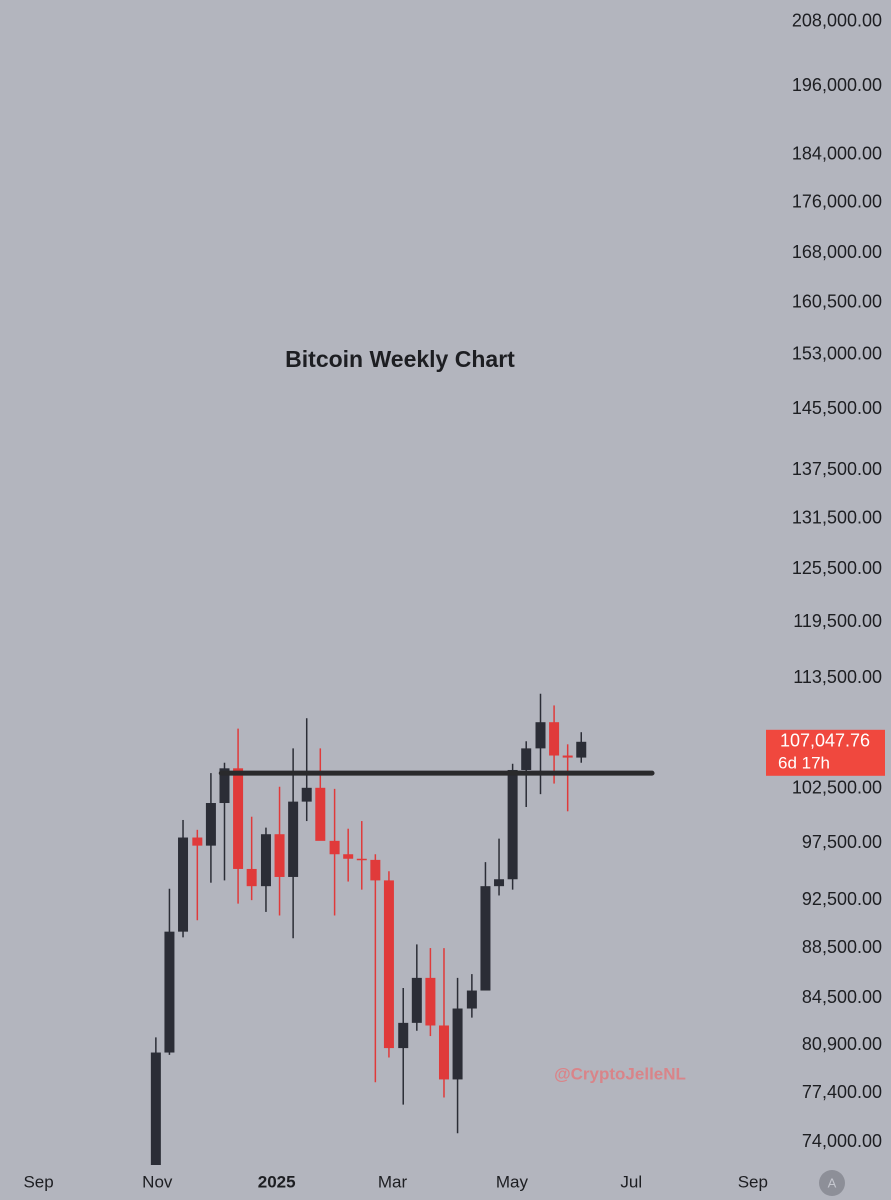 This screenshot has height=1200, width=891. Describe the element at coordinates (620, 1073) in the screenshot. I see `watermark: @CryptoJelleNL` at that location.